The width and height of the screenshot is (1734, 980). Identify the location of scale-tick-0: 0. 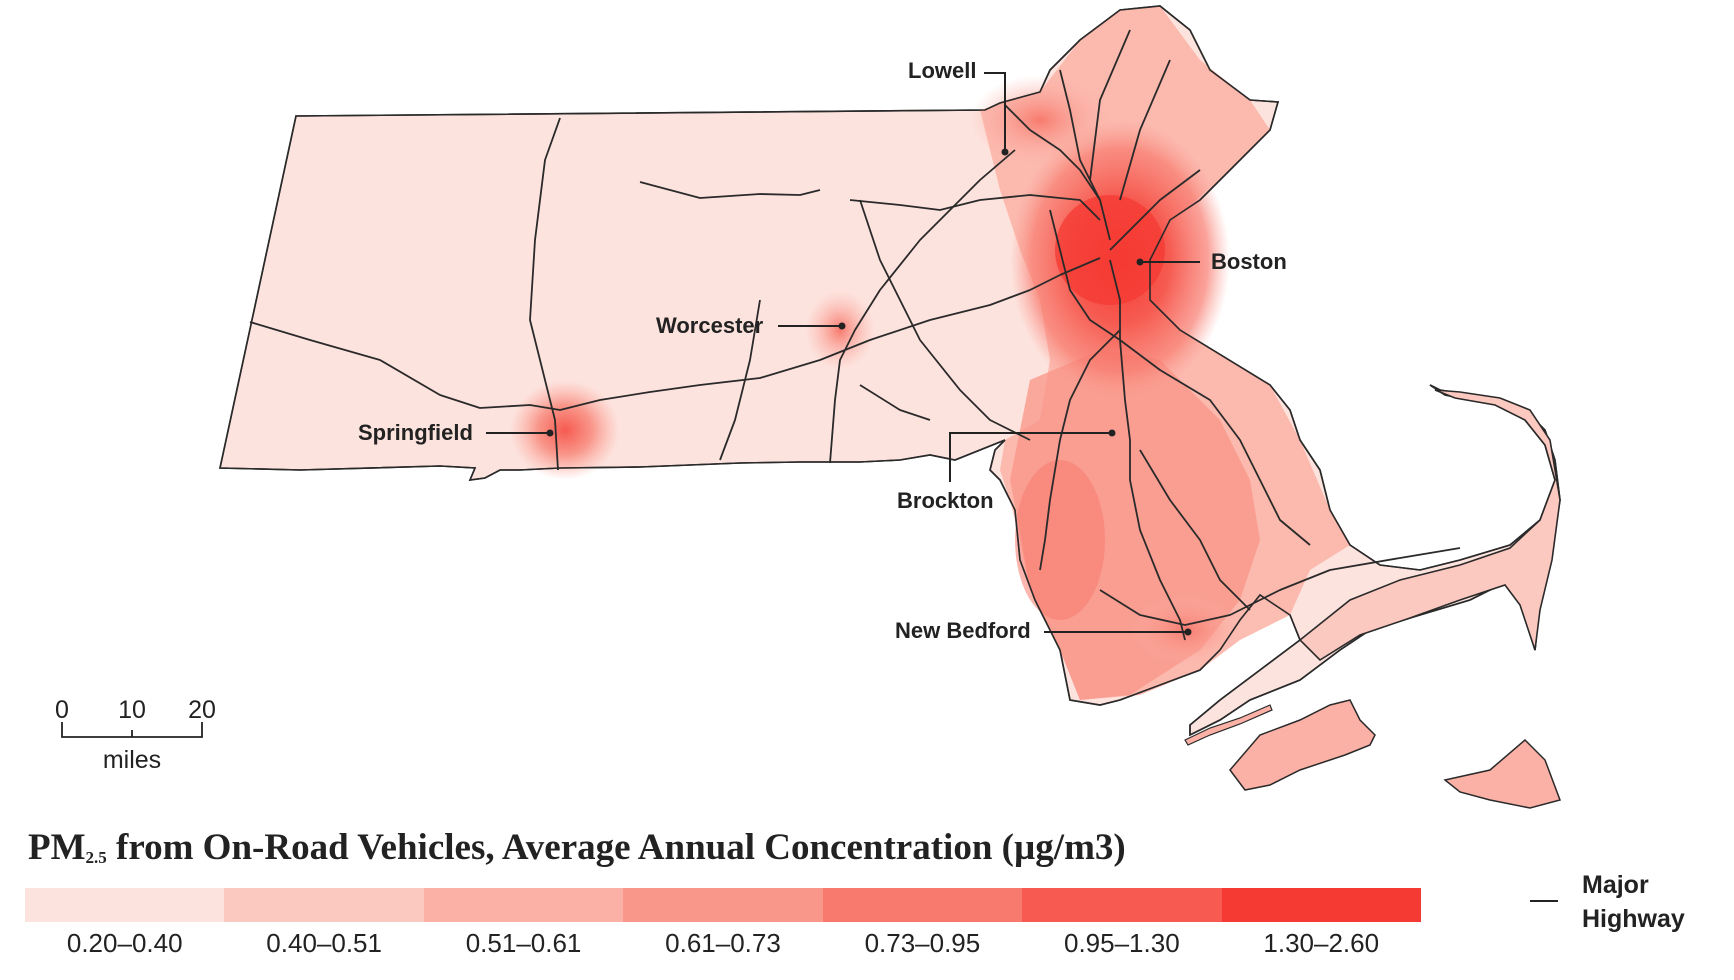
(62, 710).